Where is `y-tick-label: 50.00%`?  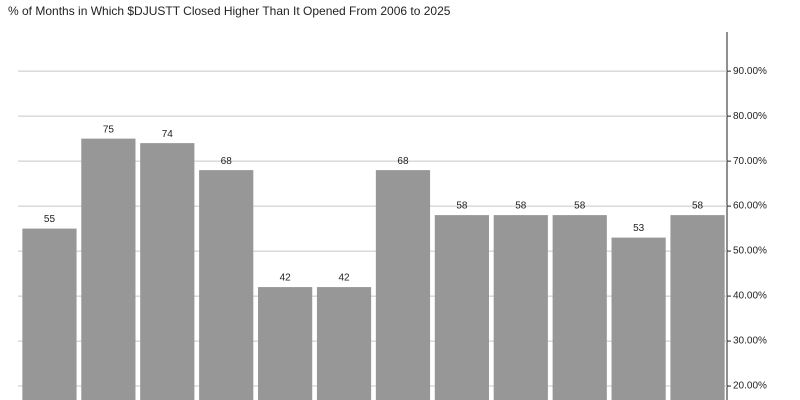
y-tick-label: 50.00% is located at coordinates (750, 251).